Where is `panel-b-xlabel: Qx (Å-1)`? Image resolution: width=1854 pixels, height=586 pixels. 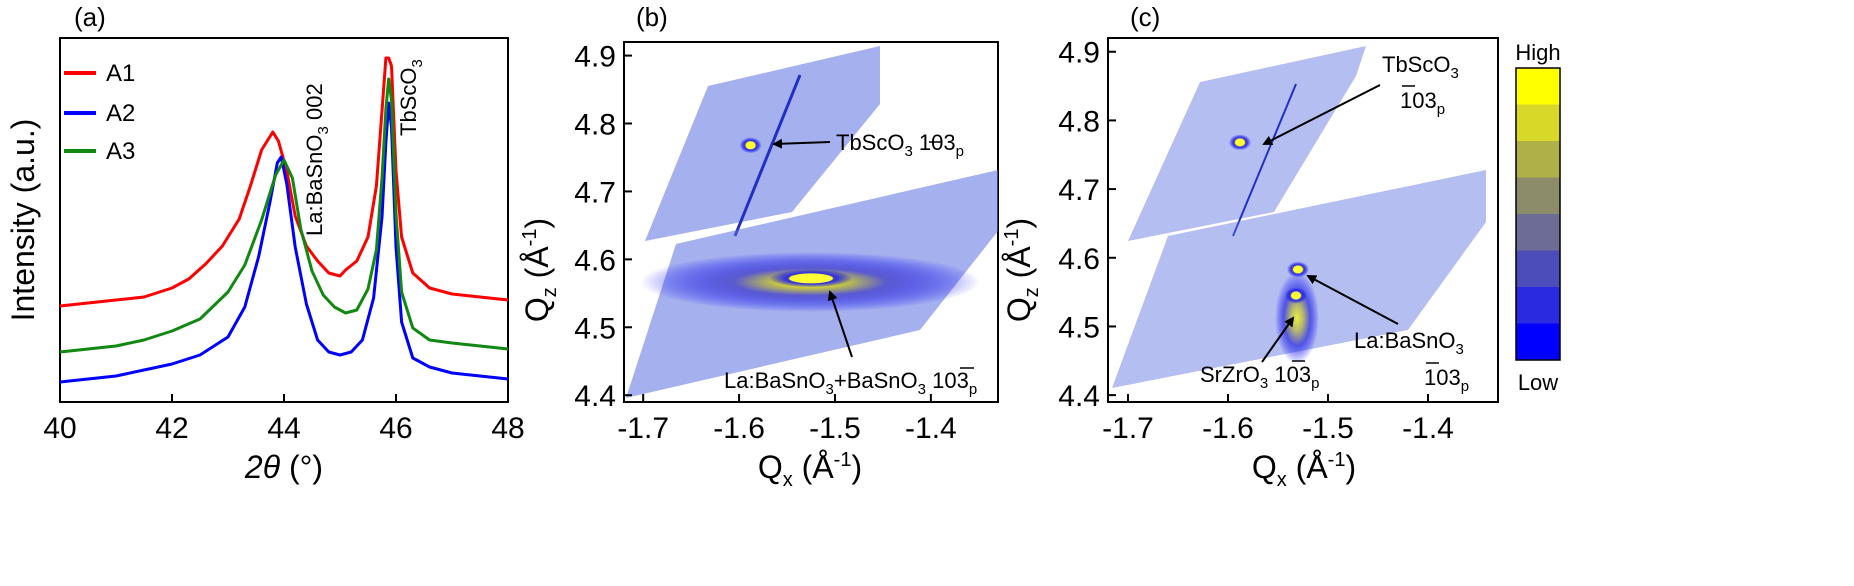
panel-b-xlabel: Qx (Å-1) is located at coordinates (810, 470).